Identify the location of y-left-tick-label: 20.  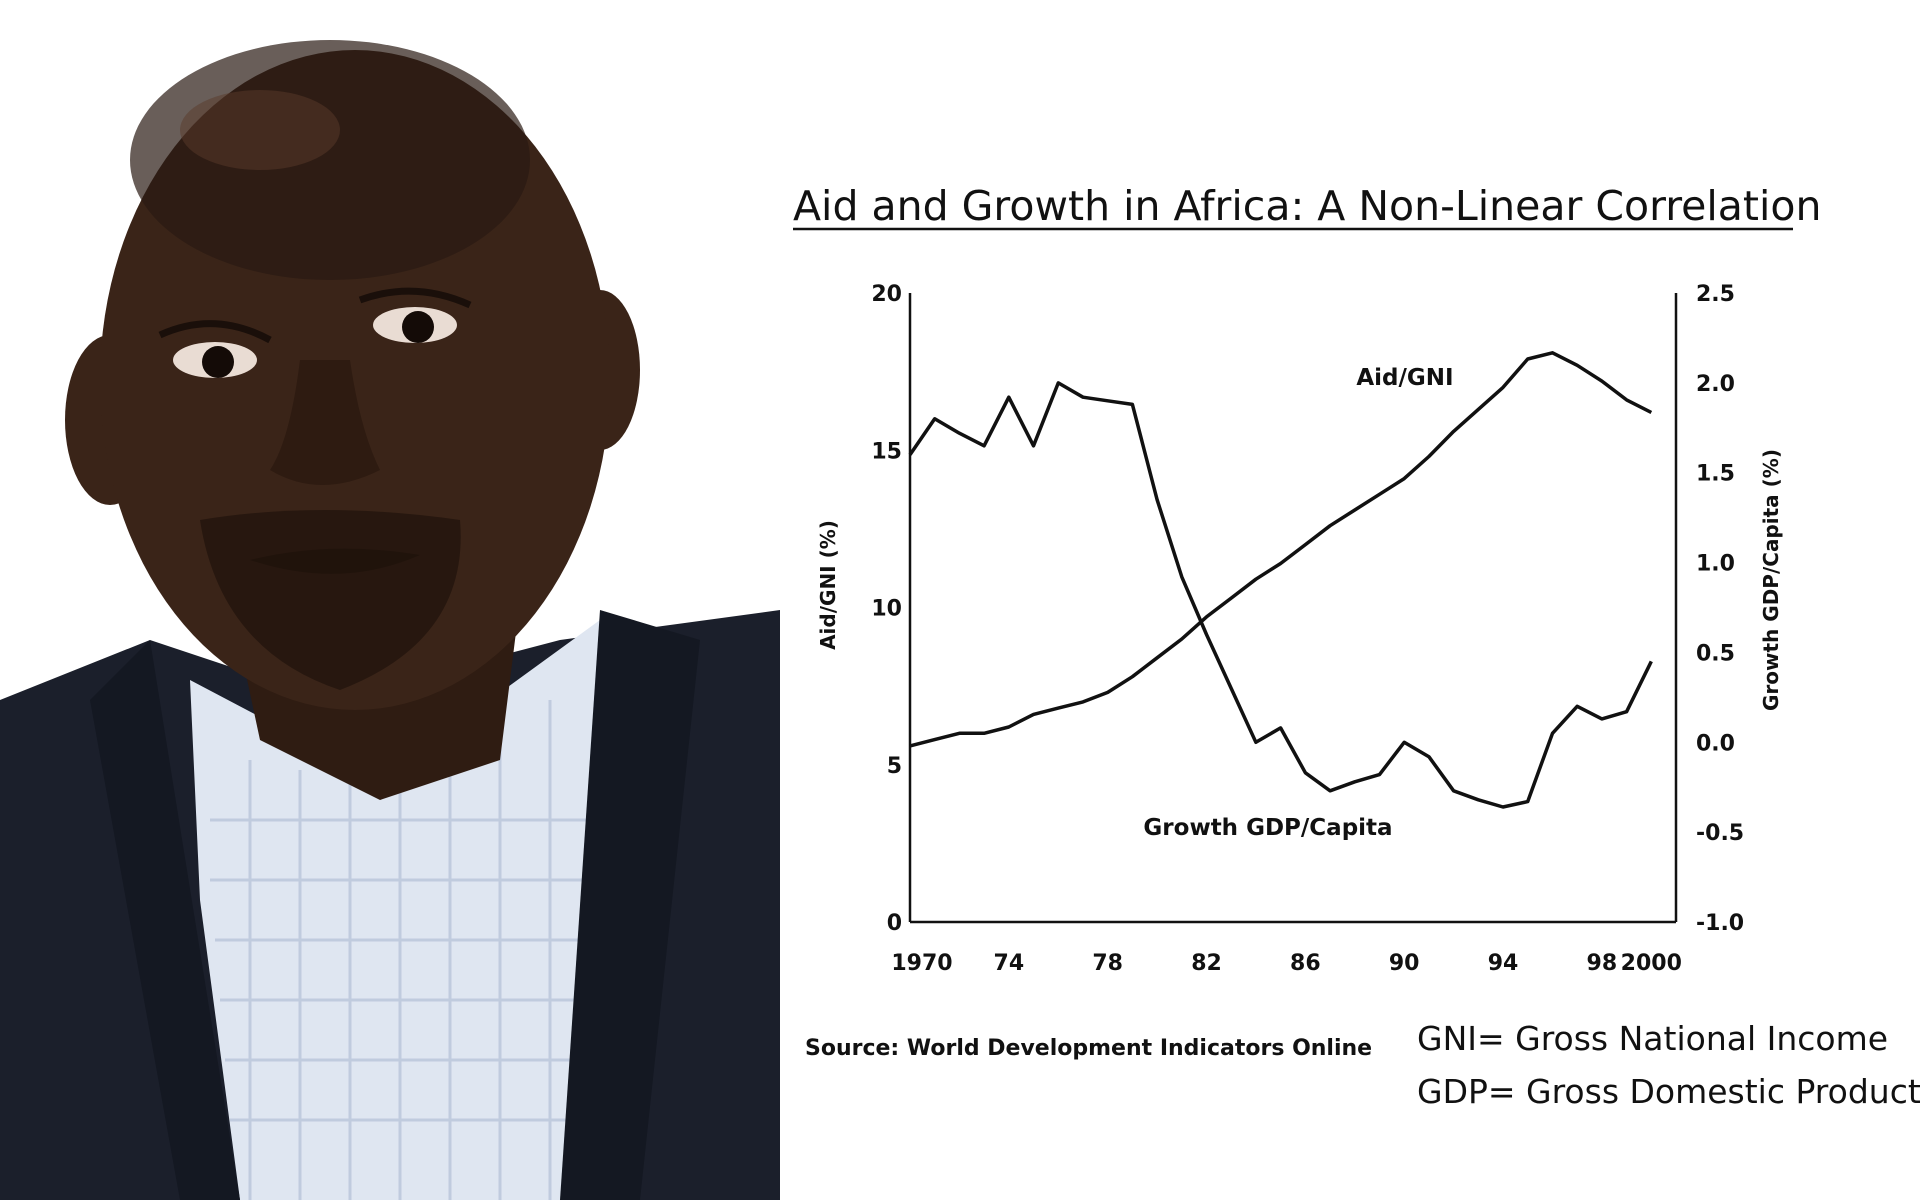
(886, 294).